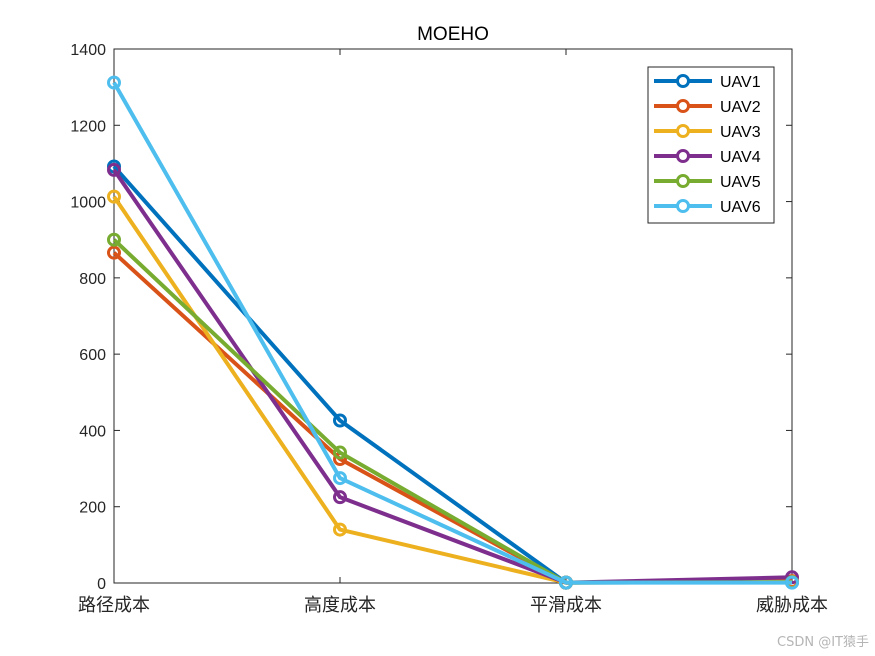  Describe the element at coordinates (707, 157) in the screenshot. I see `legend-item: UAV4` at that location.